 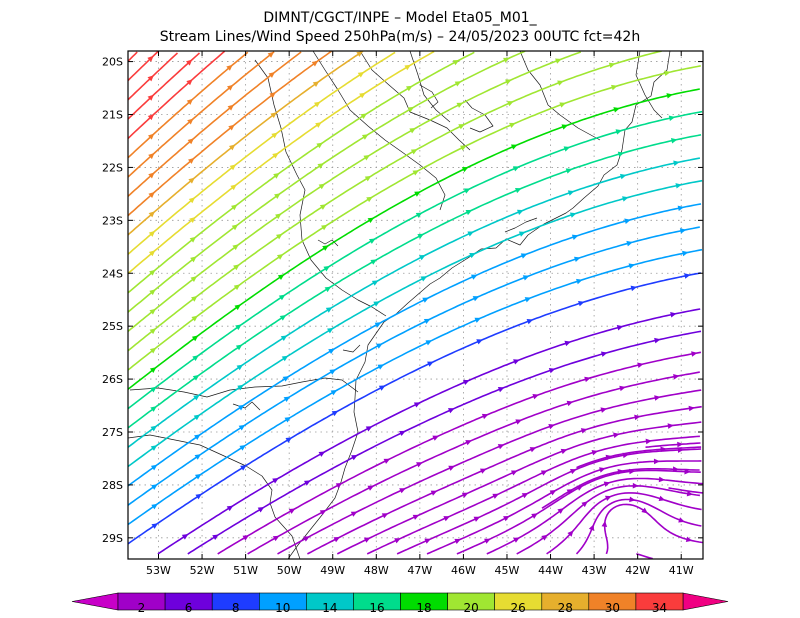 I want to click on lat-tick-label: 22S, so click(x=112, y=167).